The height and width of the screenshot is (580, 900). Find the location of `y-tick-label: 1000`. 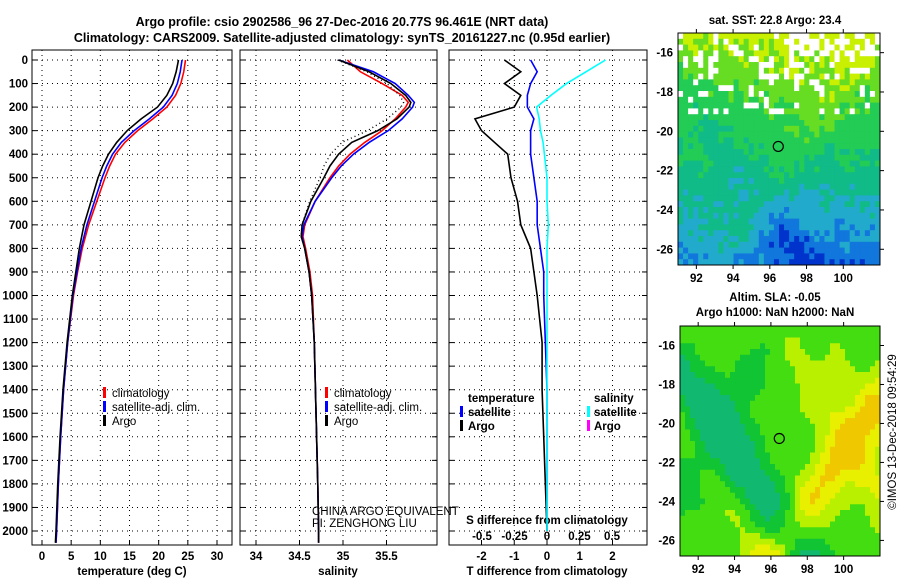

y-tick-label: 1000 is located at coordinates (15, 297).